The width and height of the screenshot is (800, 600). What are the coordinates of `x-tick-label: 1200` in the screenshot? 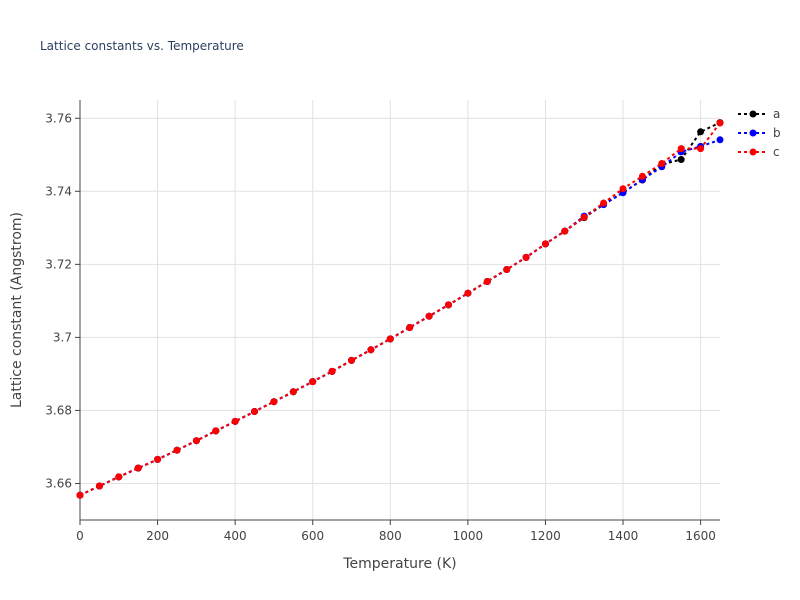 It's located at (545, 536).